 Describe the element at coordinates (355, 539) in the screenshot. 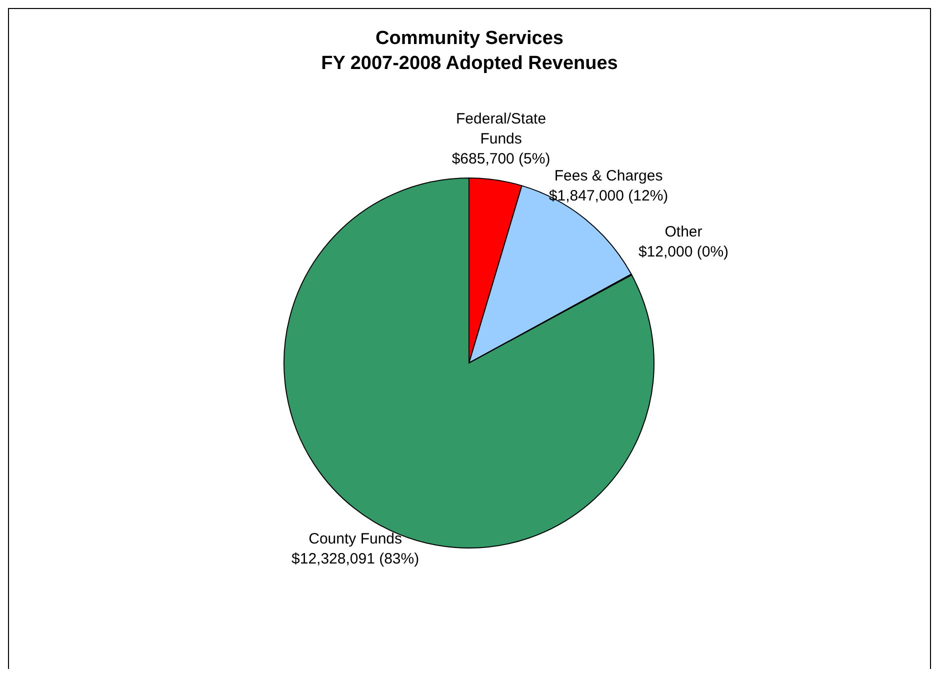

I see `slice-label: County Funds` at that location.